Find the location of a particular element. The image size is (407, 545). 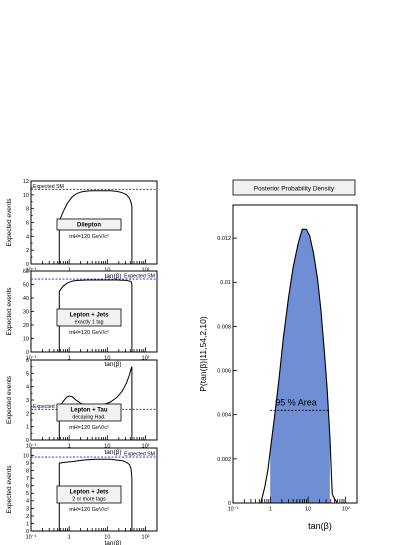

y-tick-label: 12 is located at coordinates (26, 182).